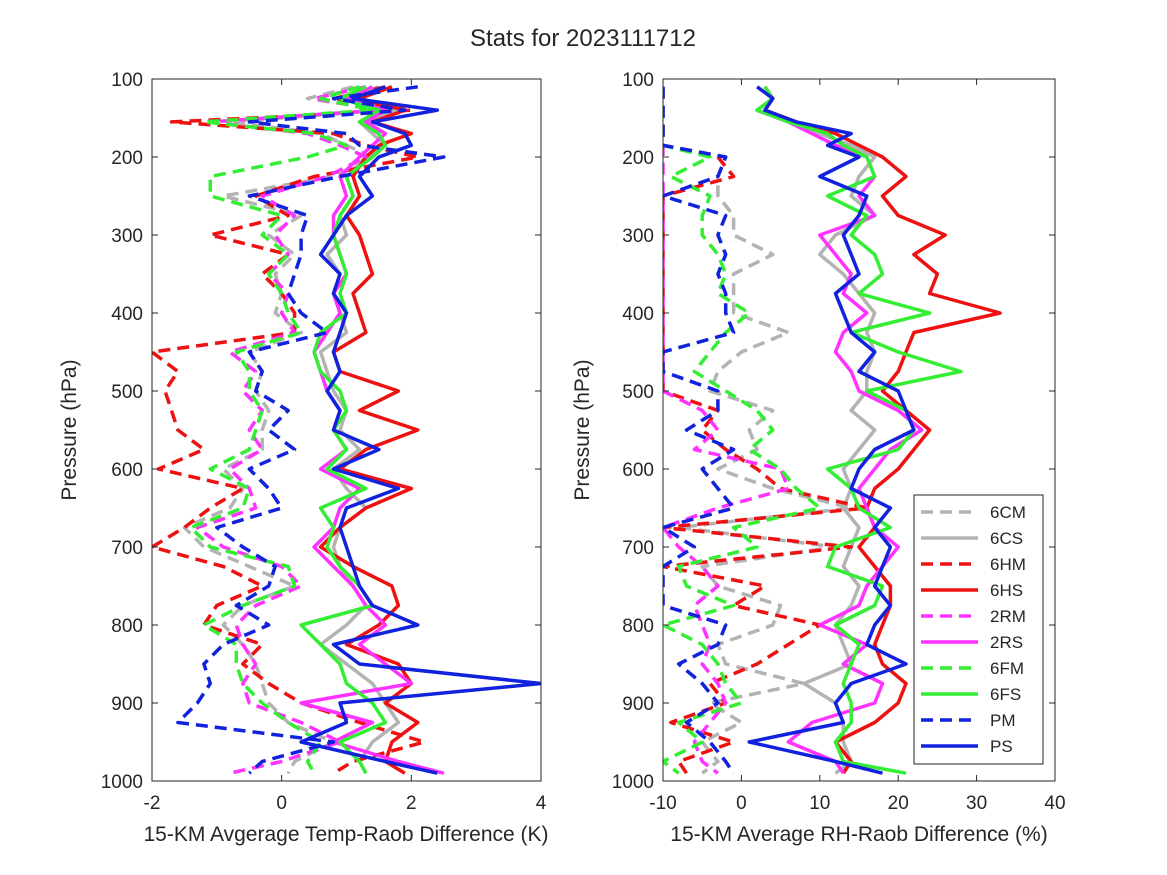 This screenshot has width=1167, height=875. I want to click on figure-title: Stats for 2023111712, so click(583, 38).